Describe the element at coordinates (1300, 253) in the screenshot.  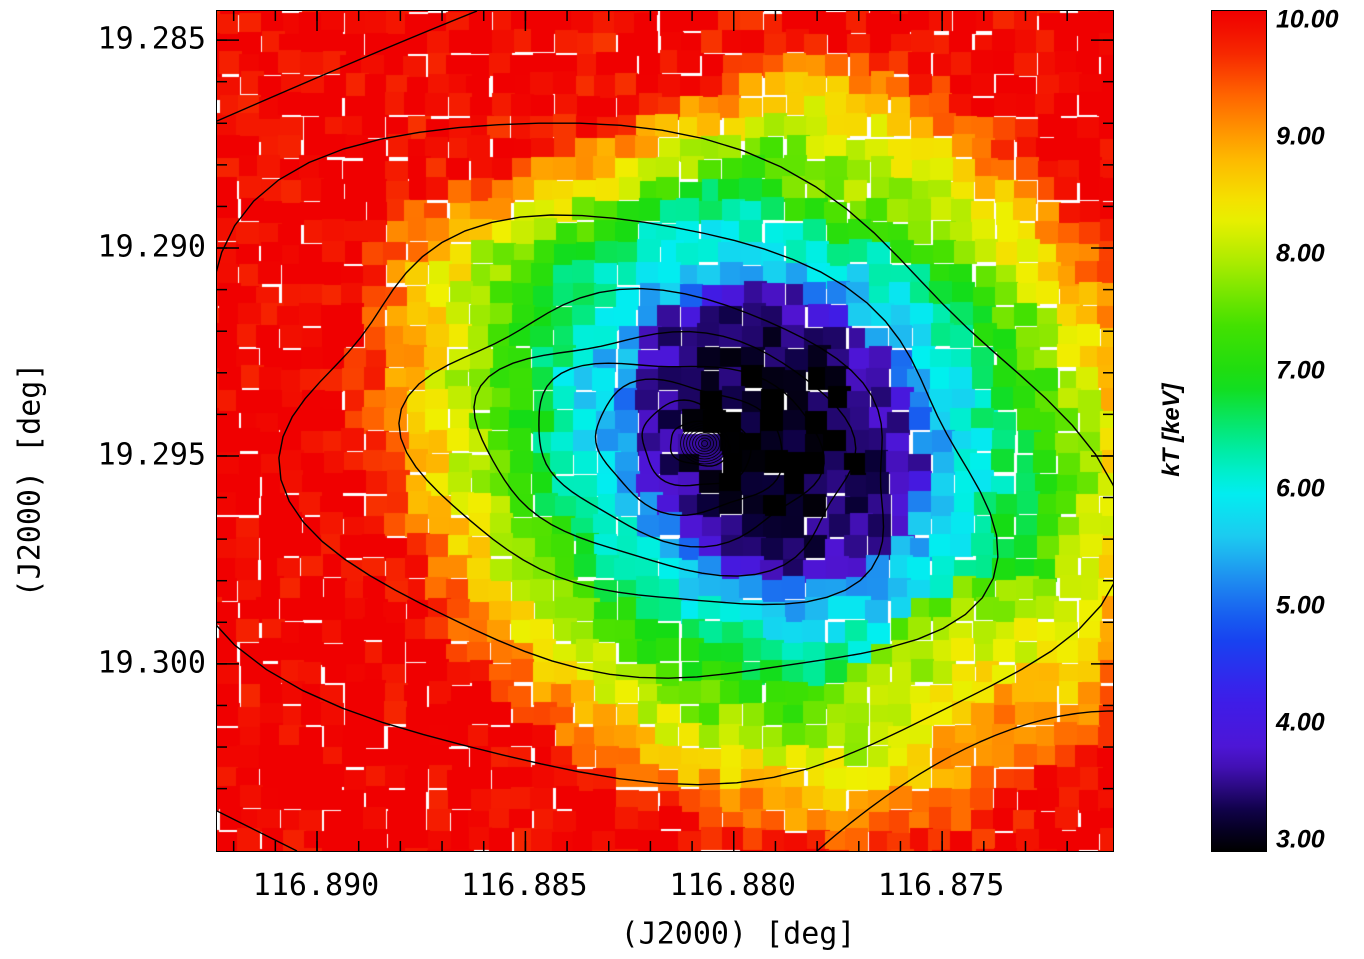
I see `colorbar-tick-label: 8.00` at that location.